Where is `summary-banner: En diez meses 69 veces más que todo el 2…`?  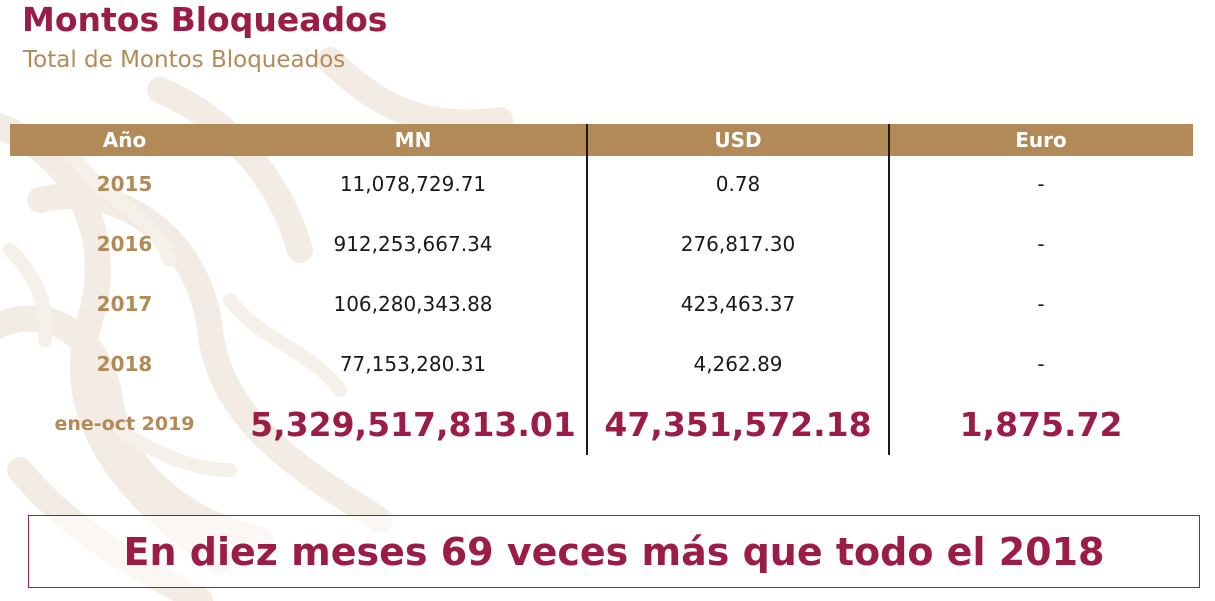
summary-banner: En diez meses 69 veces más que todo el 2… is located at coordinates (614, 551).